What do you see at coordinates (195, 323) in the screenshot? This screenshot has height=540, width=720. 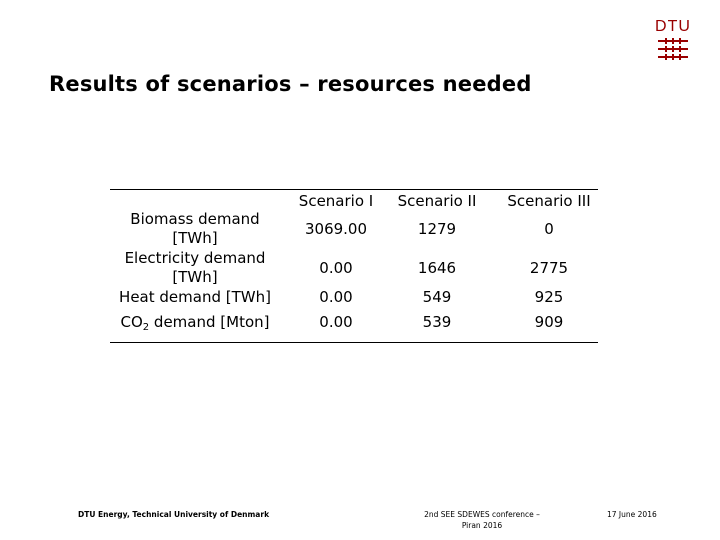 I see `row-label-co2: CO2 demand [Mton]` at bounding box center [195, 323].